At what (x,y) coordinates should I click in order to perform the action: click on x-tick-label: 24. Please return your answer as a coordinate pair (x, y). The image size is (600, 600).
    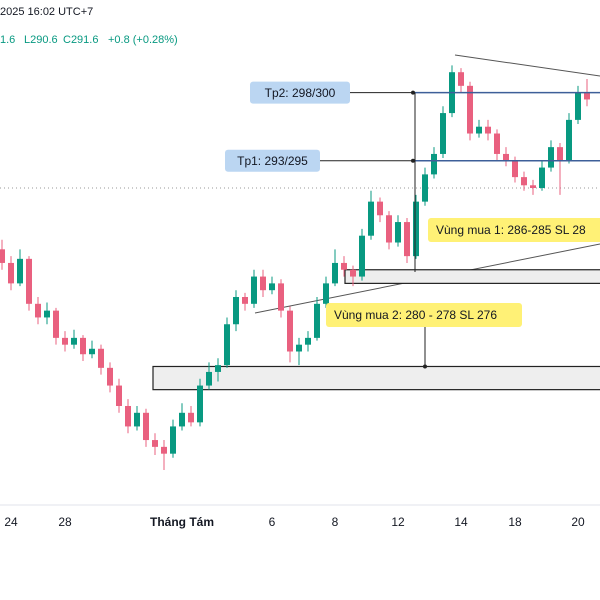
    Looking at the image, I should click on (11, 522).